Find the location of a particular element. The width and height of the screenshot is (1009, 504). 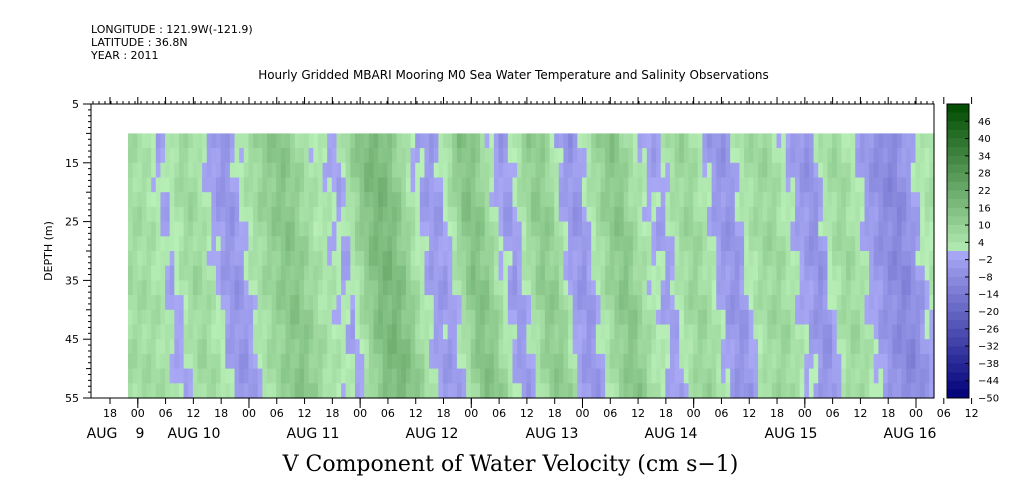

latitude-label: LATITUDE : 36.8N is located at coordinates (139, 42).